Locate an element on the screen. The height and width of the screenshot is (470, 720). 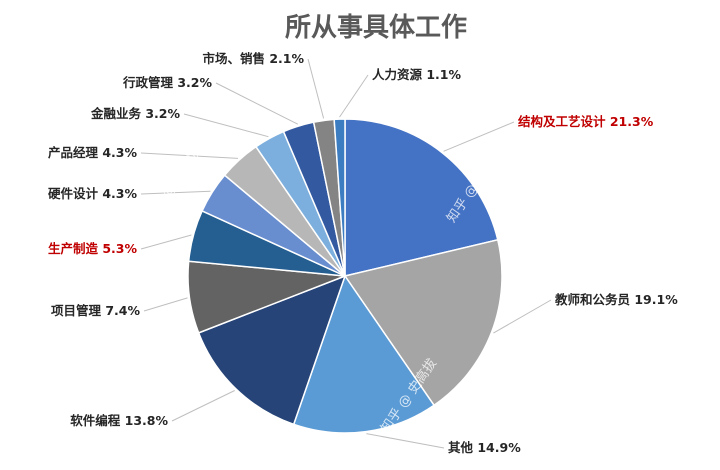
slice-label: 行政管理 3.2% is located at coordinates (167, 82).